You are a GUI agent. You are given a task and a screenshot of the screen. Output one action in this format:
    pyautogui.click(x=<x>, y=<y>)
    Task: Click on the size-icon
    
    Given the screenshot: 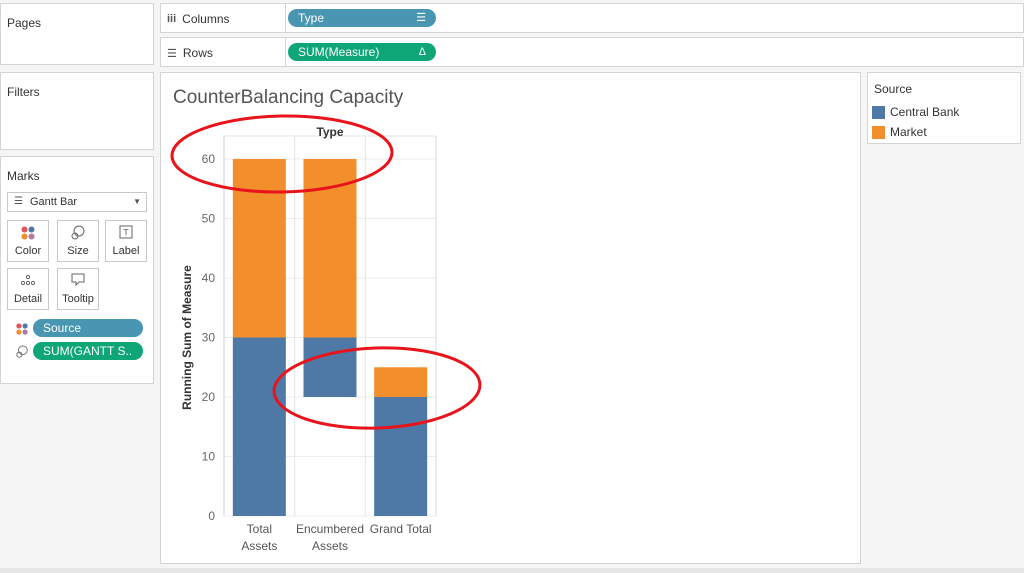 What is the action you would take?
    pyautogui.click(x=78, y=235)
    